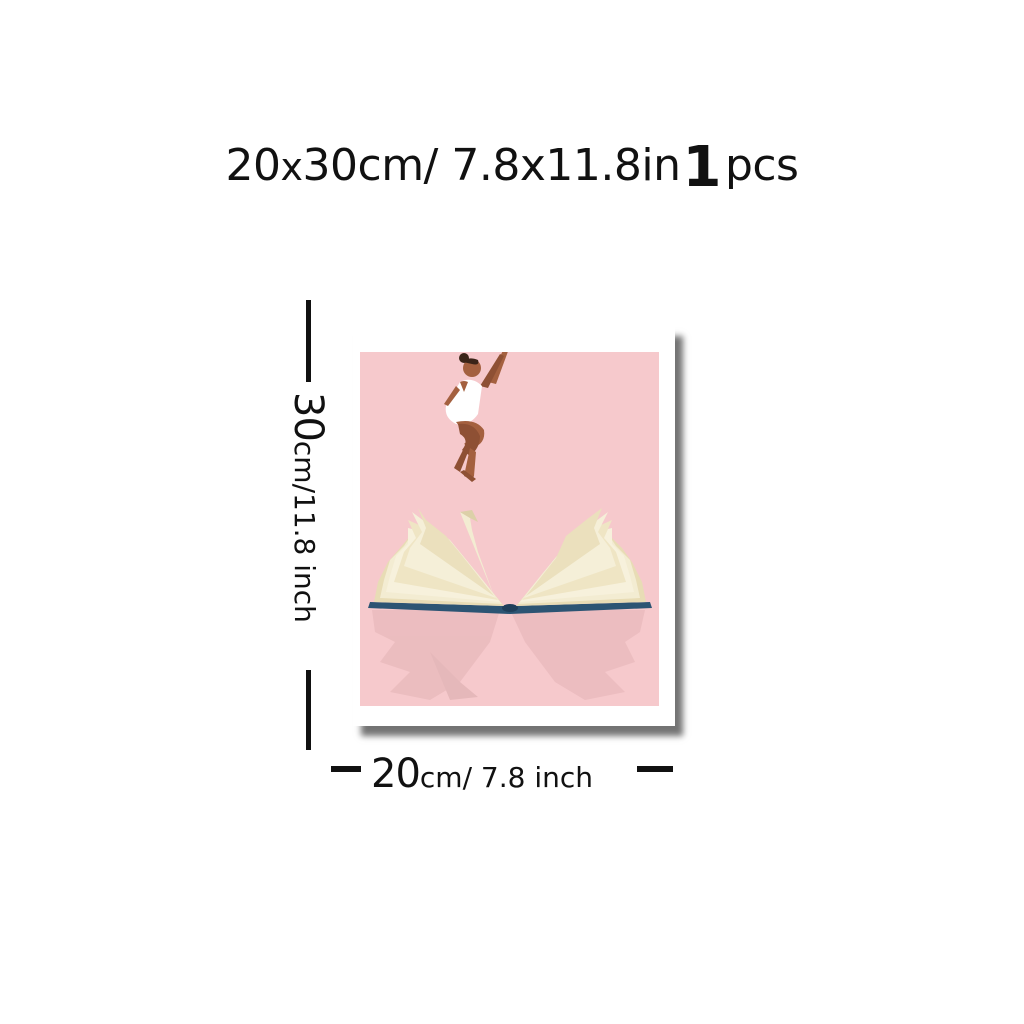 This screenshot has width=1024, height=1024. Describe the element at coordinates (292, 167) in the screenshot. I see `headline-times-sign: x` at that location.